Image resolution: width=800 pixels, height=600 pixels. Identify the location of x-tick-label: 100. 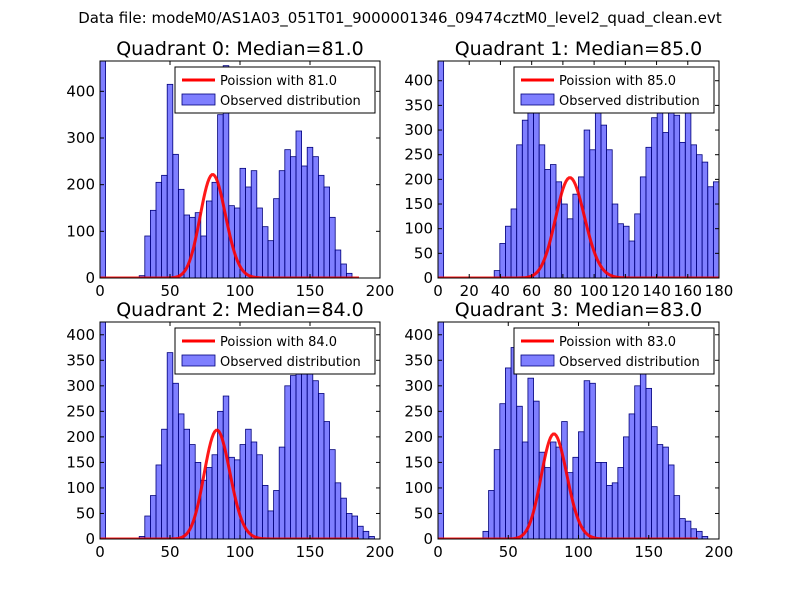
(240, 291).